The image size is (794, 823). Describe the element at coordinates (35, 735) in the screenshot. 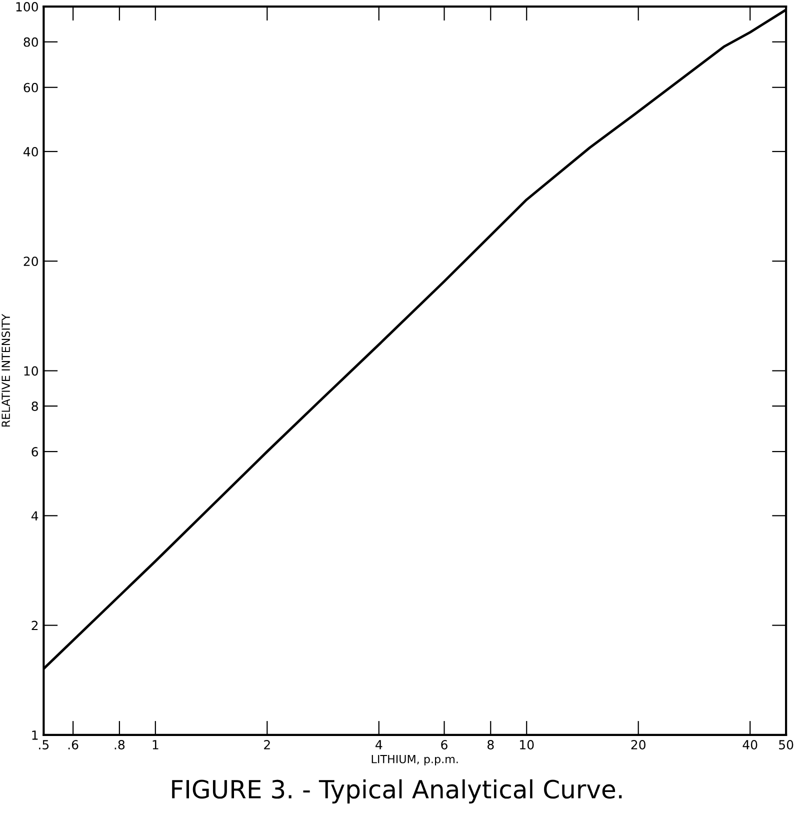

I see `y-tick-label: 1` at that location.